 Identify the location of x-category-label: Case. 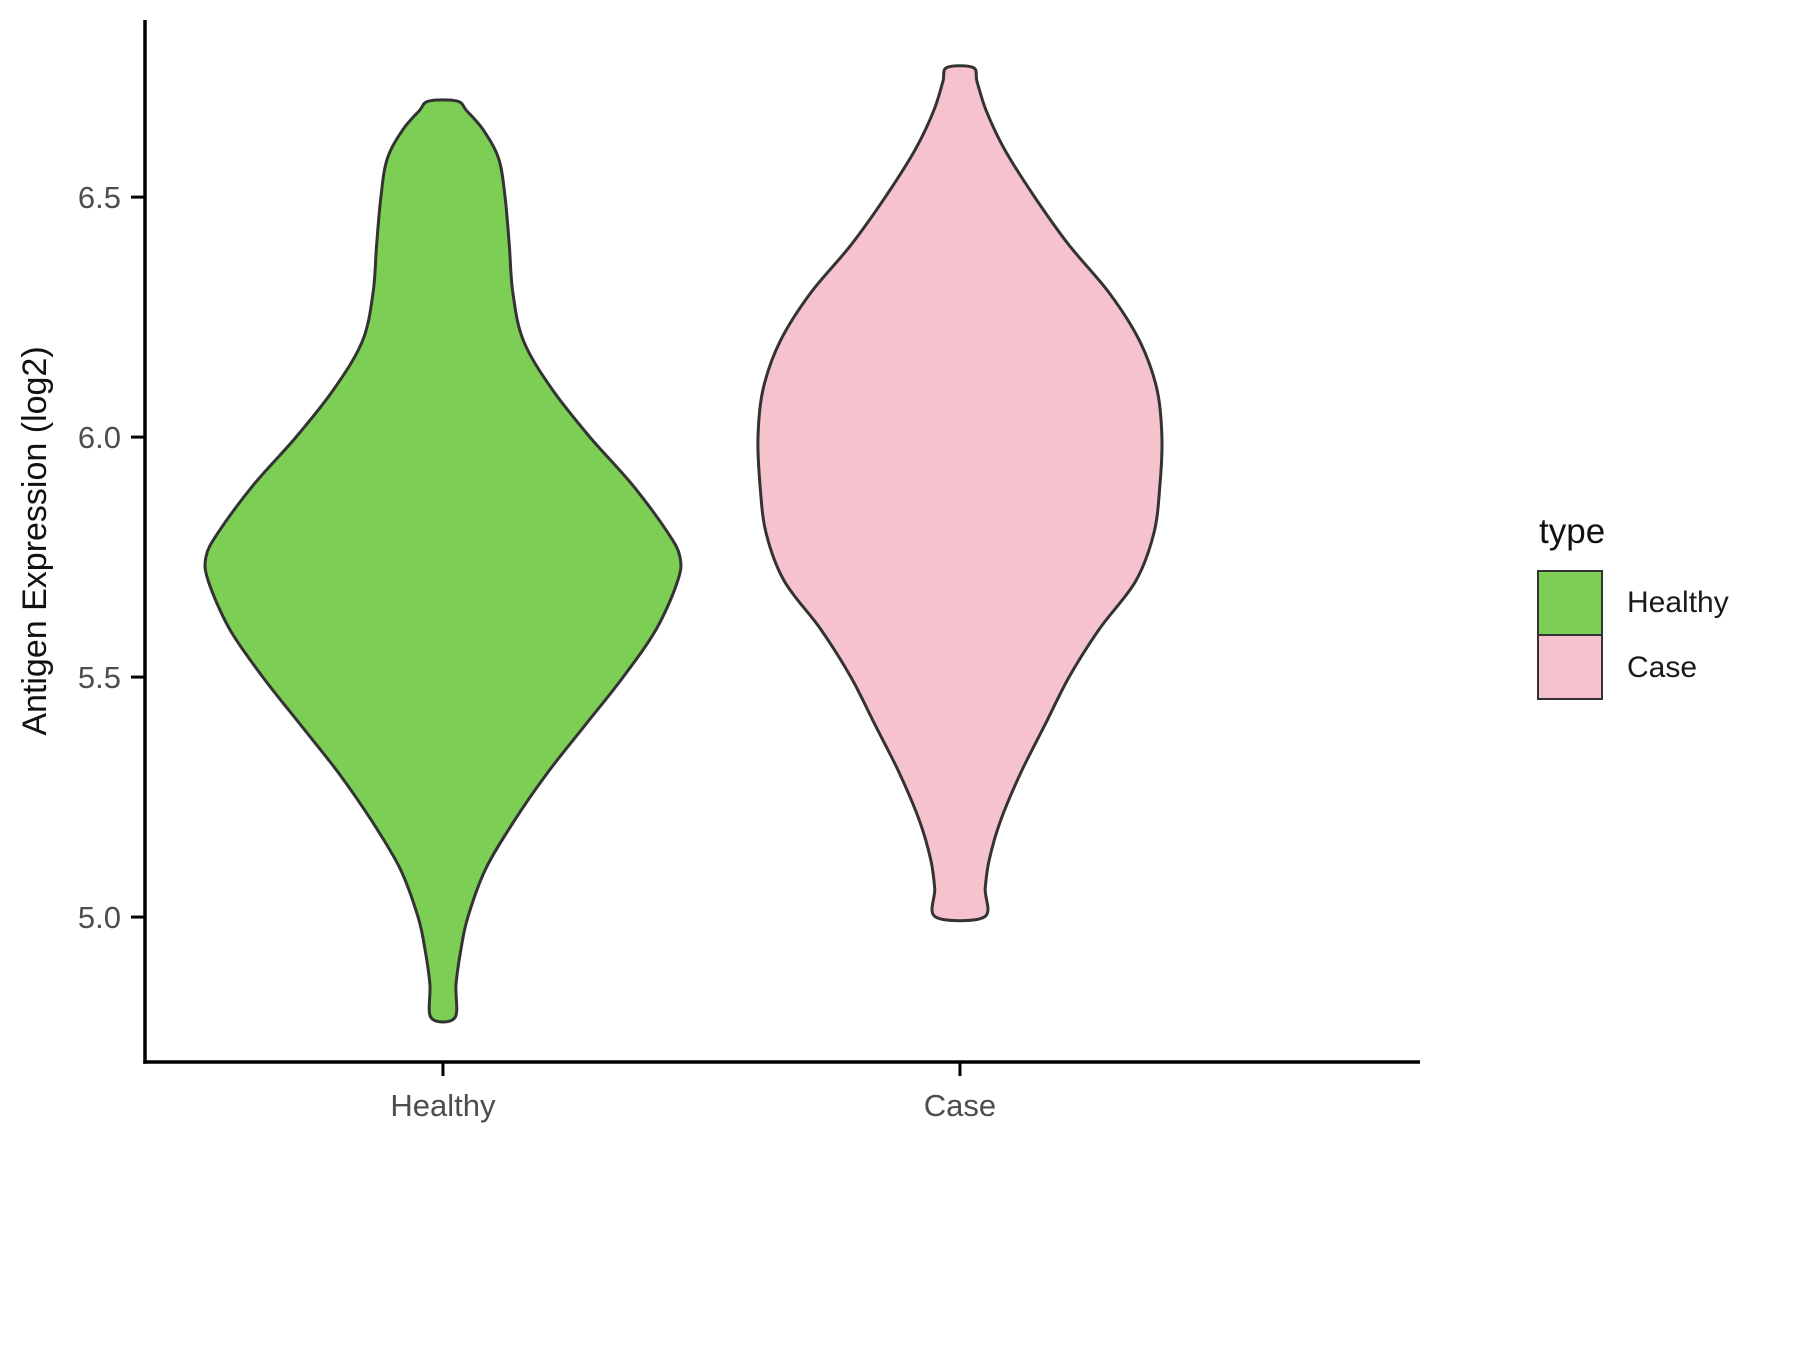
(960, 1105).